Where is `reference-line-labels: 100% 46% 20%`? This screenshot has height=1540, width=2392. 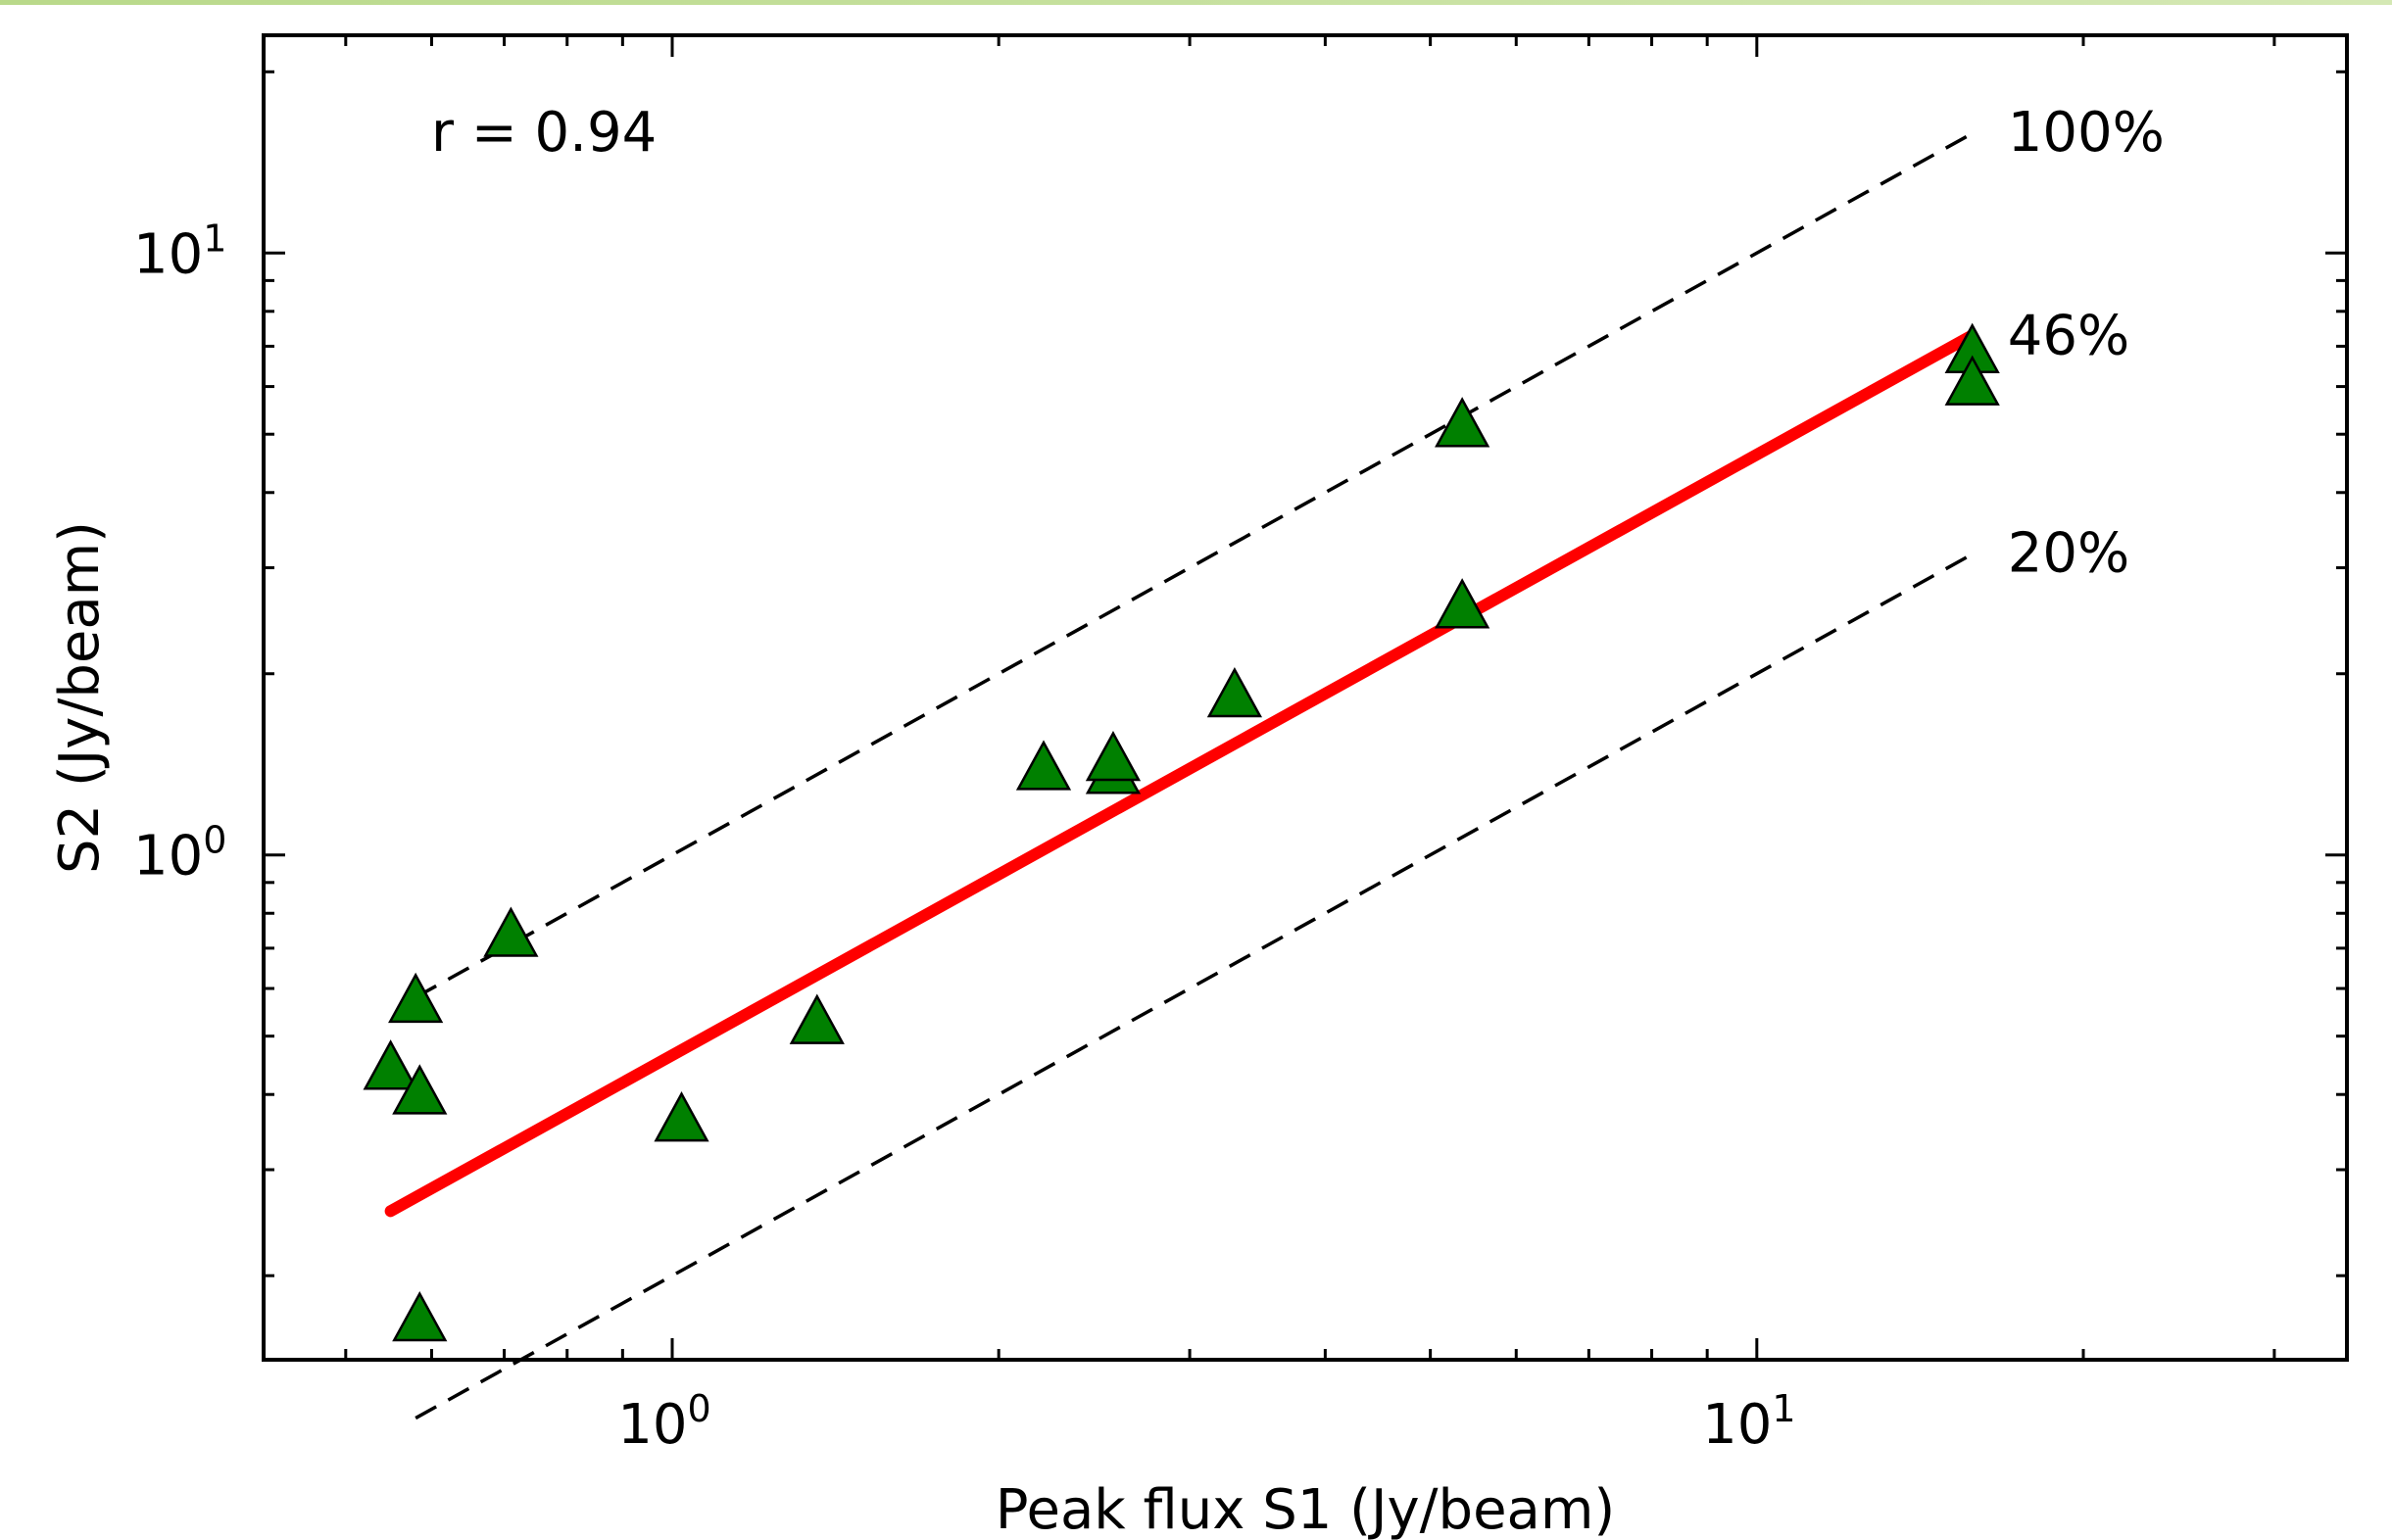
reference-line-labels: 100% 46% 20% is located at coordinates (2086, 343).